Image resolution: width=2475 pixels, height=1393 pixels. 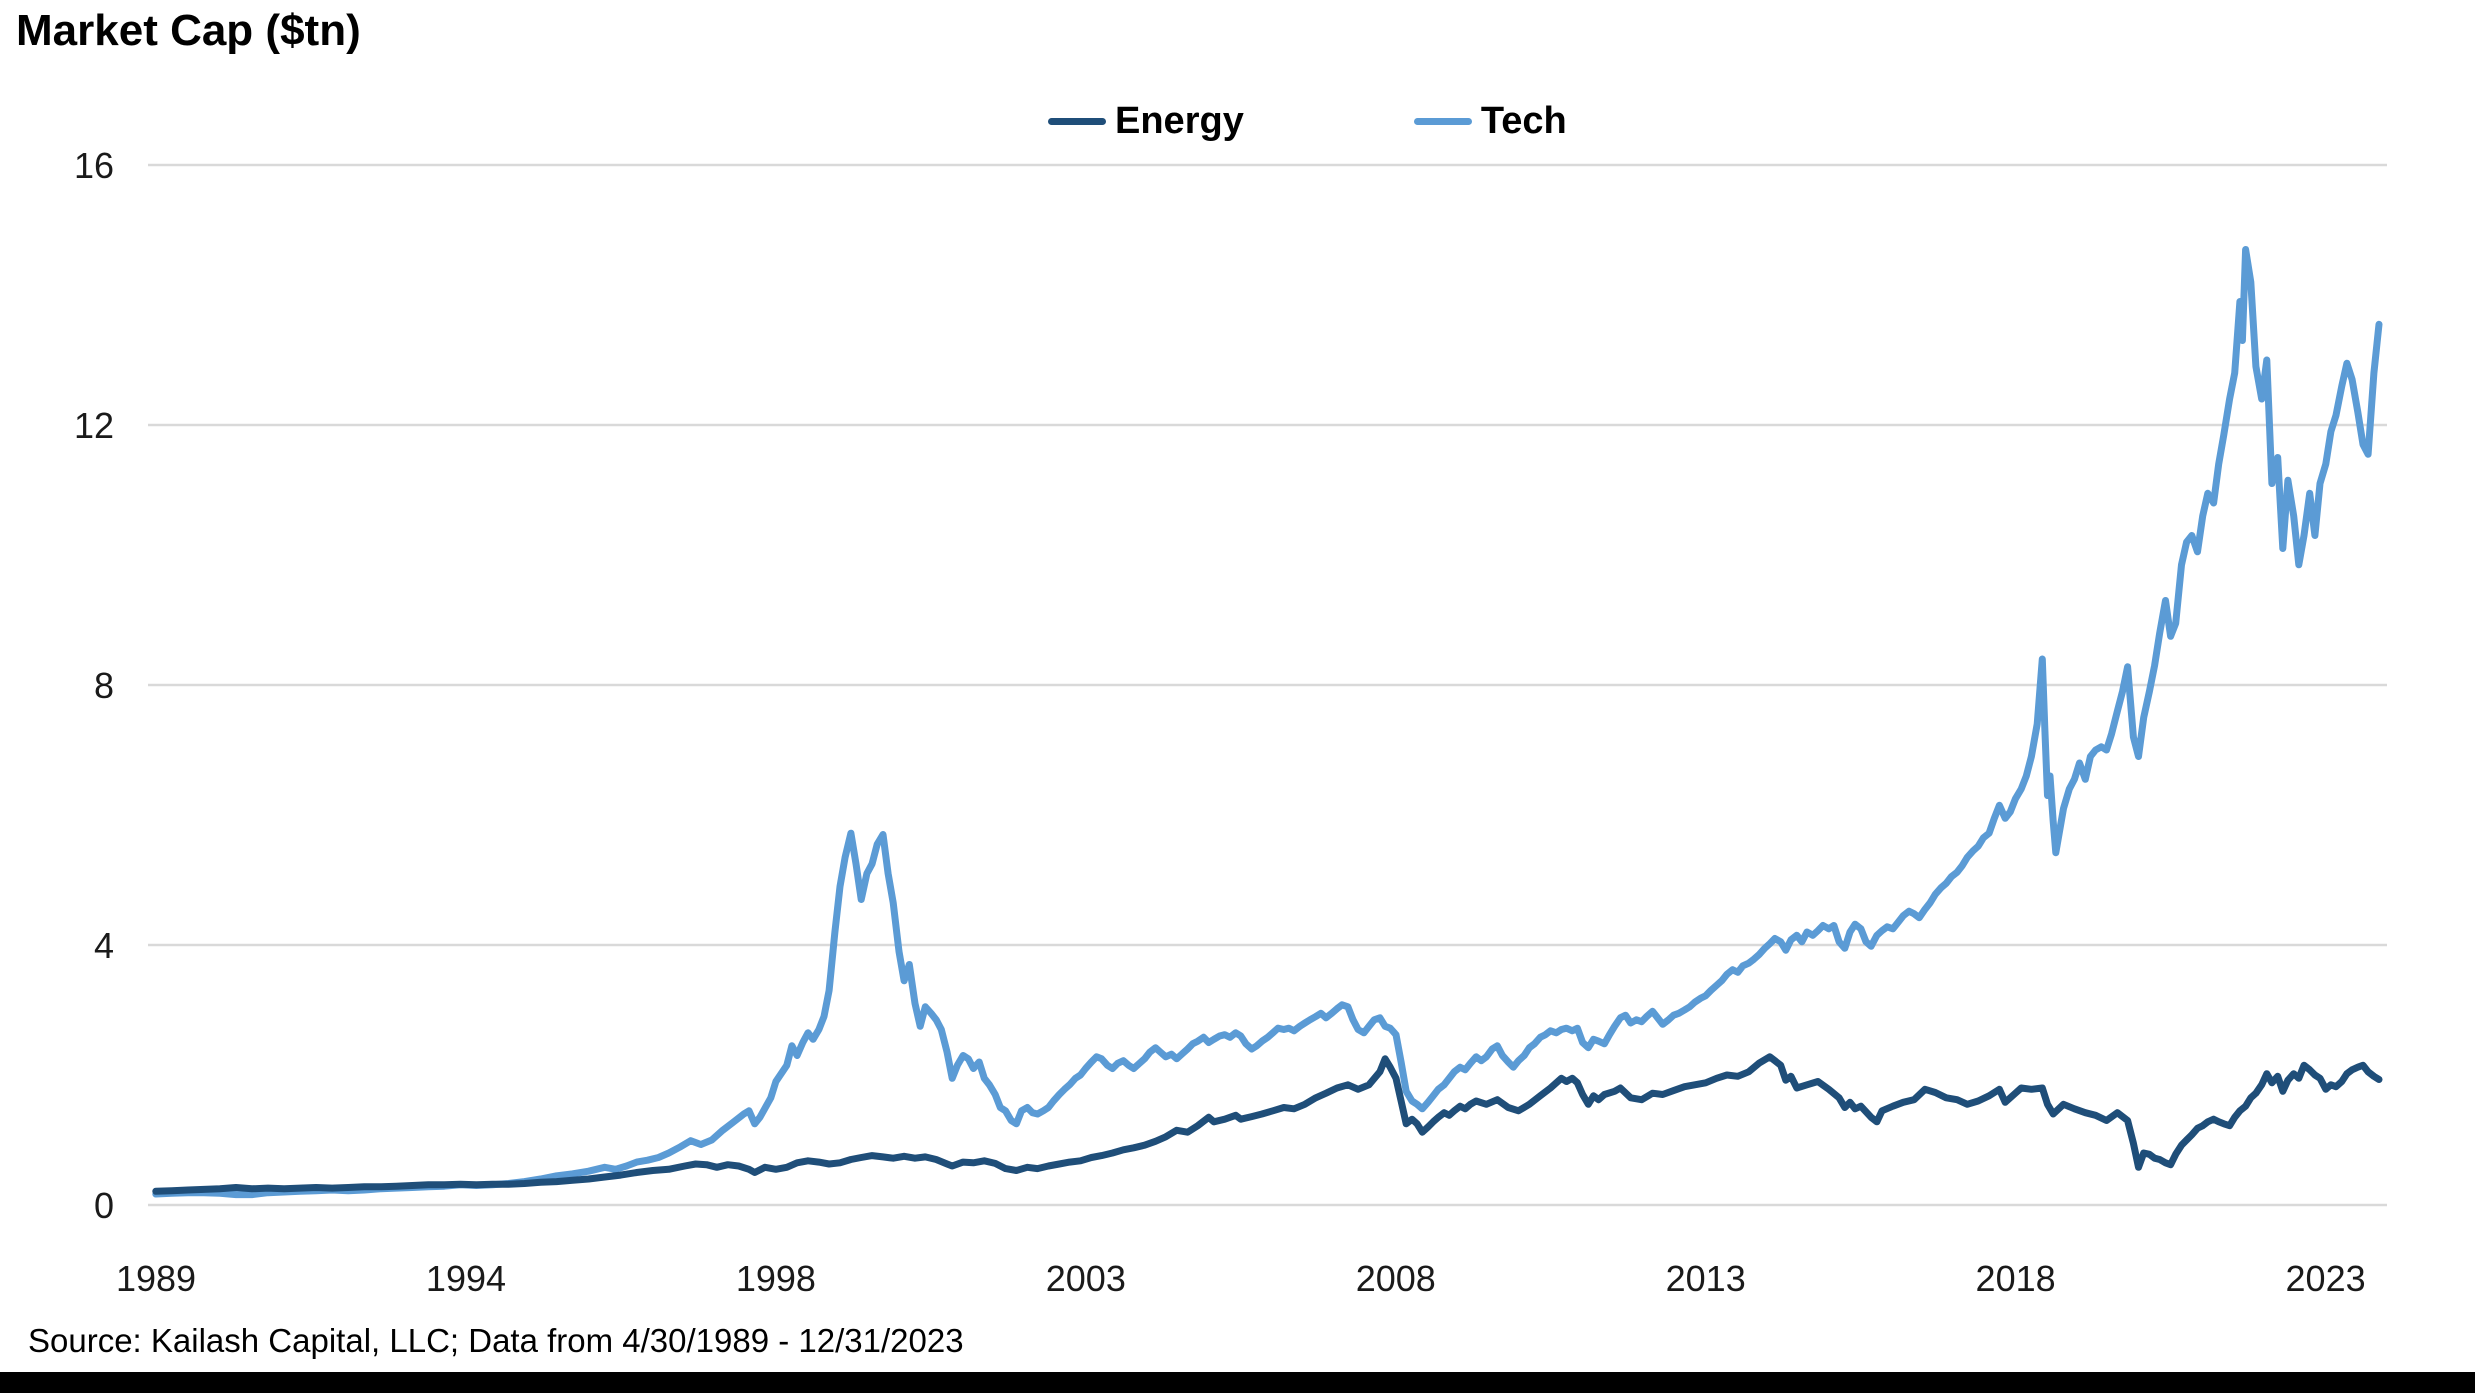 What do you see at coordinates (1706, 1278) in the screenshot?
I see `x-tick-label-2013: 2013` at bounding box center [1706, 1278].